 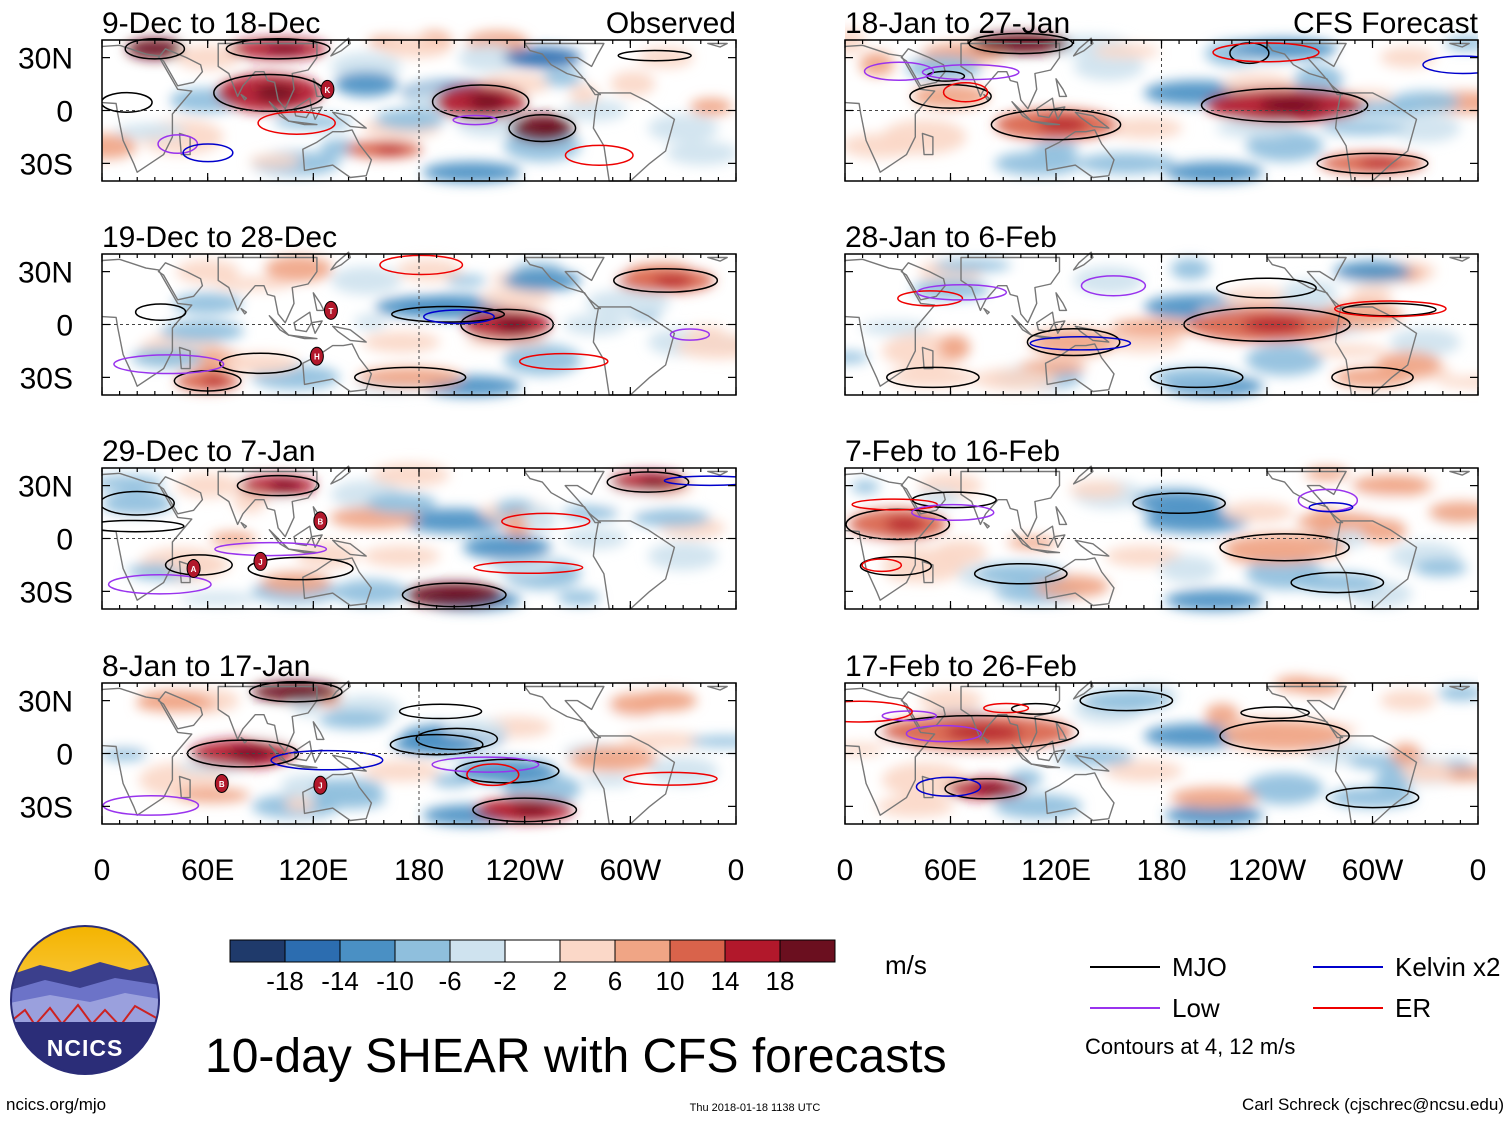 What do you see at coordinates (504, 981) in the screenshot?
I see `colorbar-tick-label: -2` at bounding box center [504, 981].